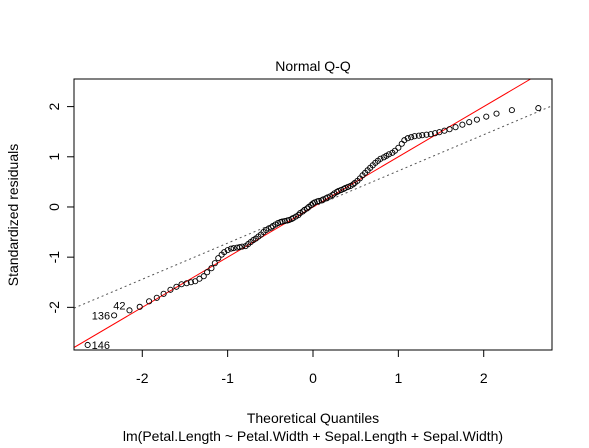 This screenshot has width=589, height=448. I want to click on point-label-136: 136, so click(101, 316).